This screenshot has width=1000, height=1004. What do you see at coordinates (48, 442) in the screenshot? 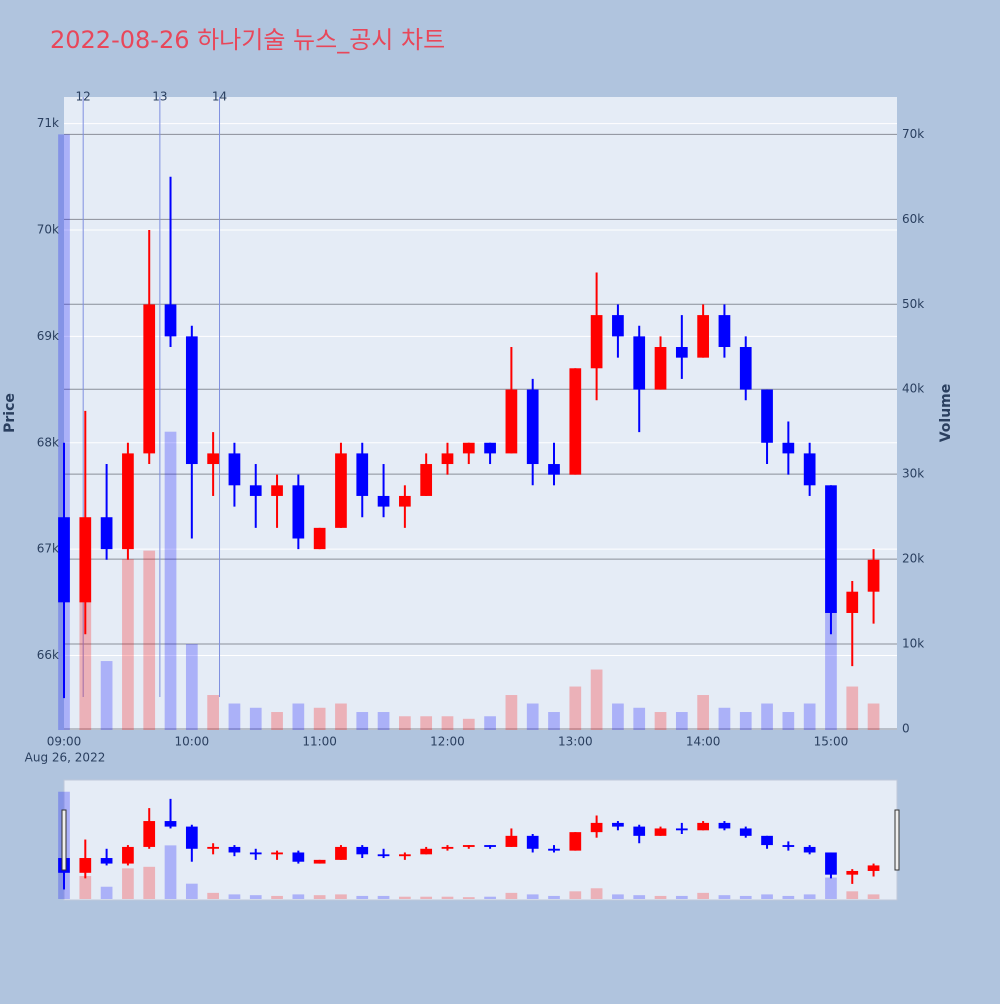
I see `y-tick-label: 68k` at bounding box center [48, 442].